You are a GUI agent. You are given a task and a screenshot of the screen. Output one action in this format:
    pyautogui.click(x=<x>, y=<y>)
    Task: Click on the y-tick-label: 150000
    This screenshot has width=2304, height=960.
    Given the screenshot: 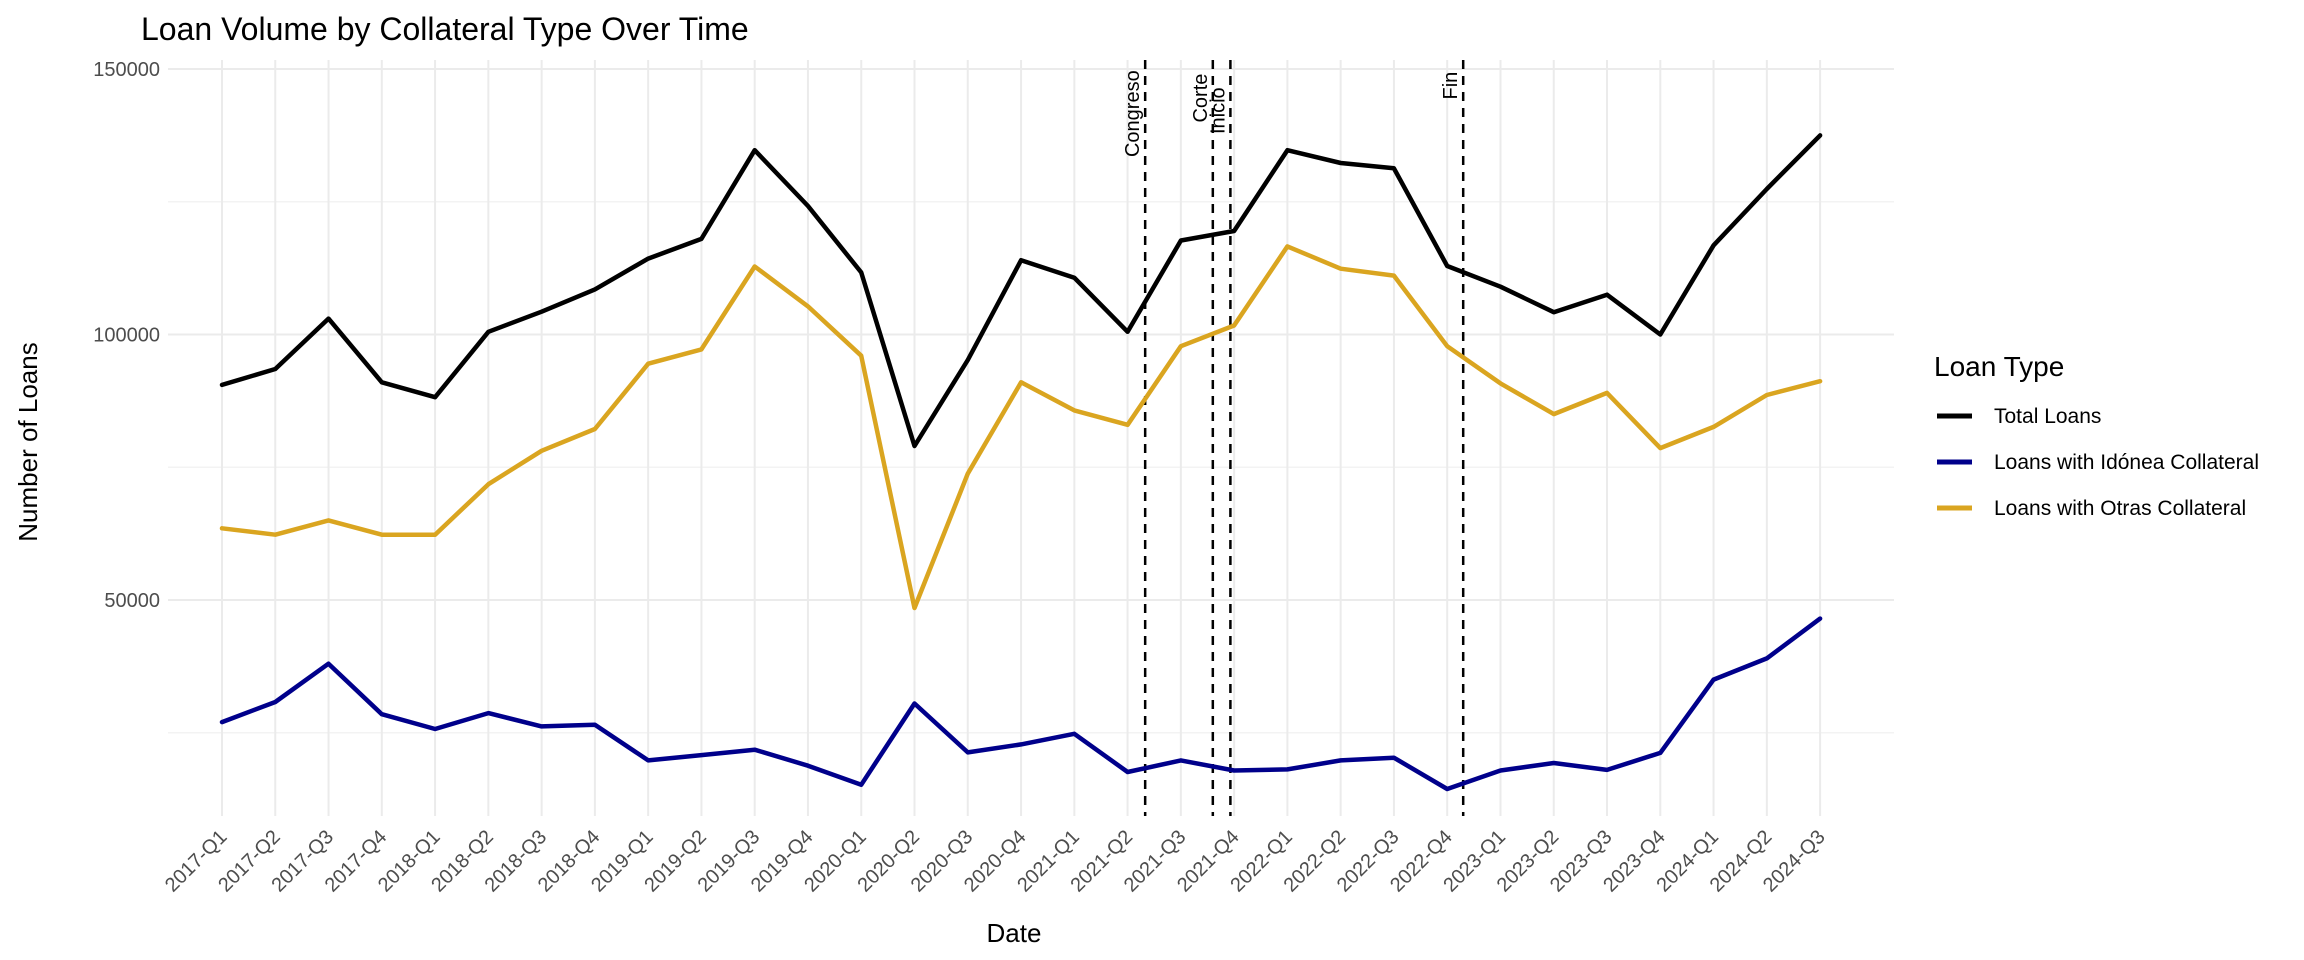 What is the action you would take?
    pyautogui.click(x=126, y=70)
    